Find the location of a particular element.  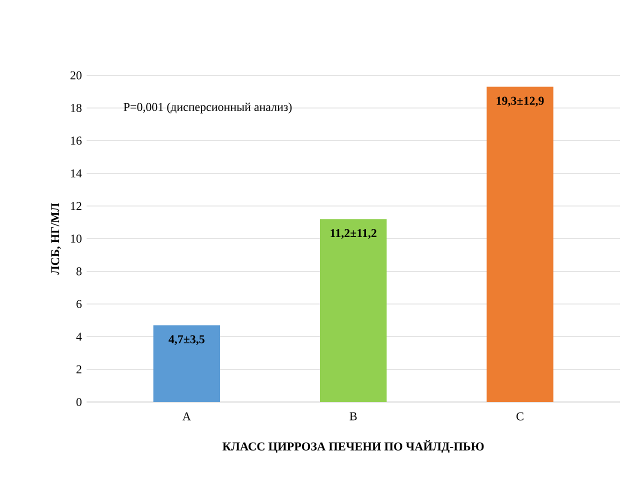

y-tick-label: 20 is located at coordinates (76, 75).